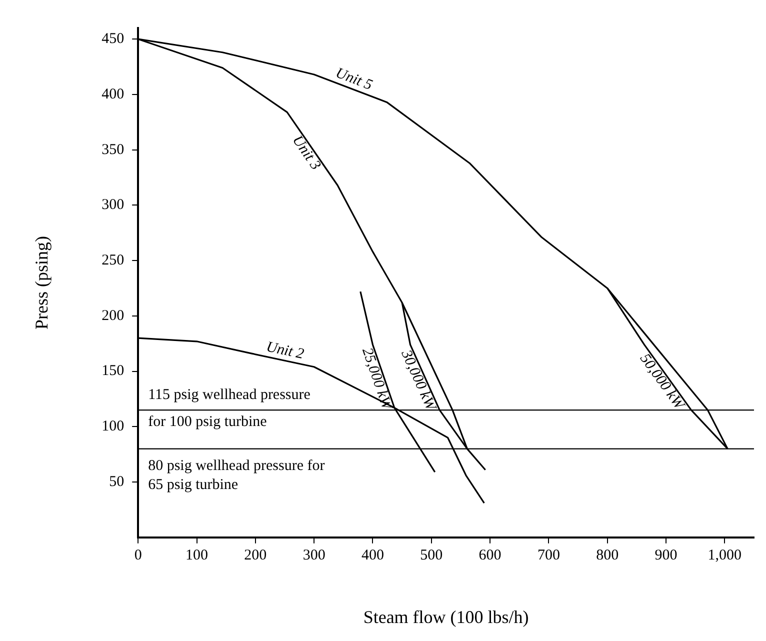 This screenshot has height=641, width=766. Describe the element at coordinates (255, 555) in the screenshot. I see `x-tick-label: 200` at that location.